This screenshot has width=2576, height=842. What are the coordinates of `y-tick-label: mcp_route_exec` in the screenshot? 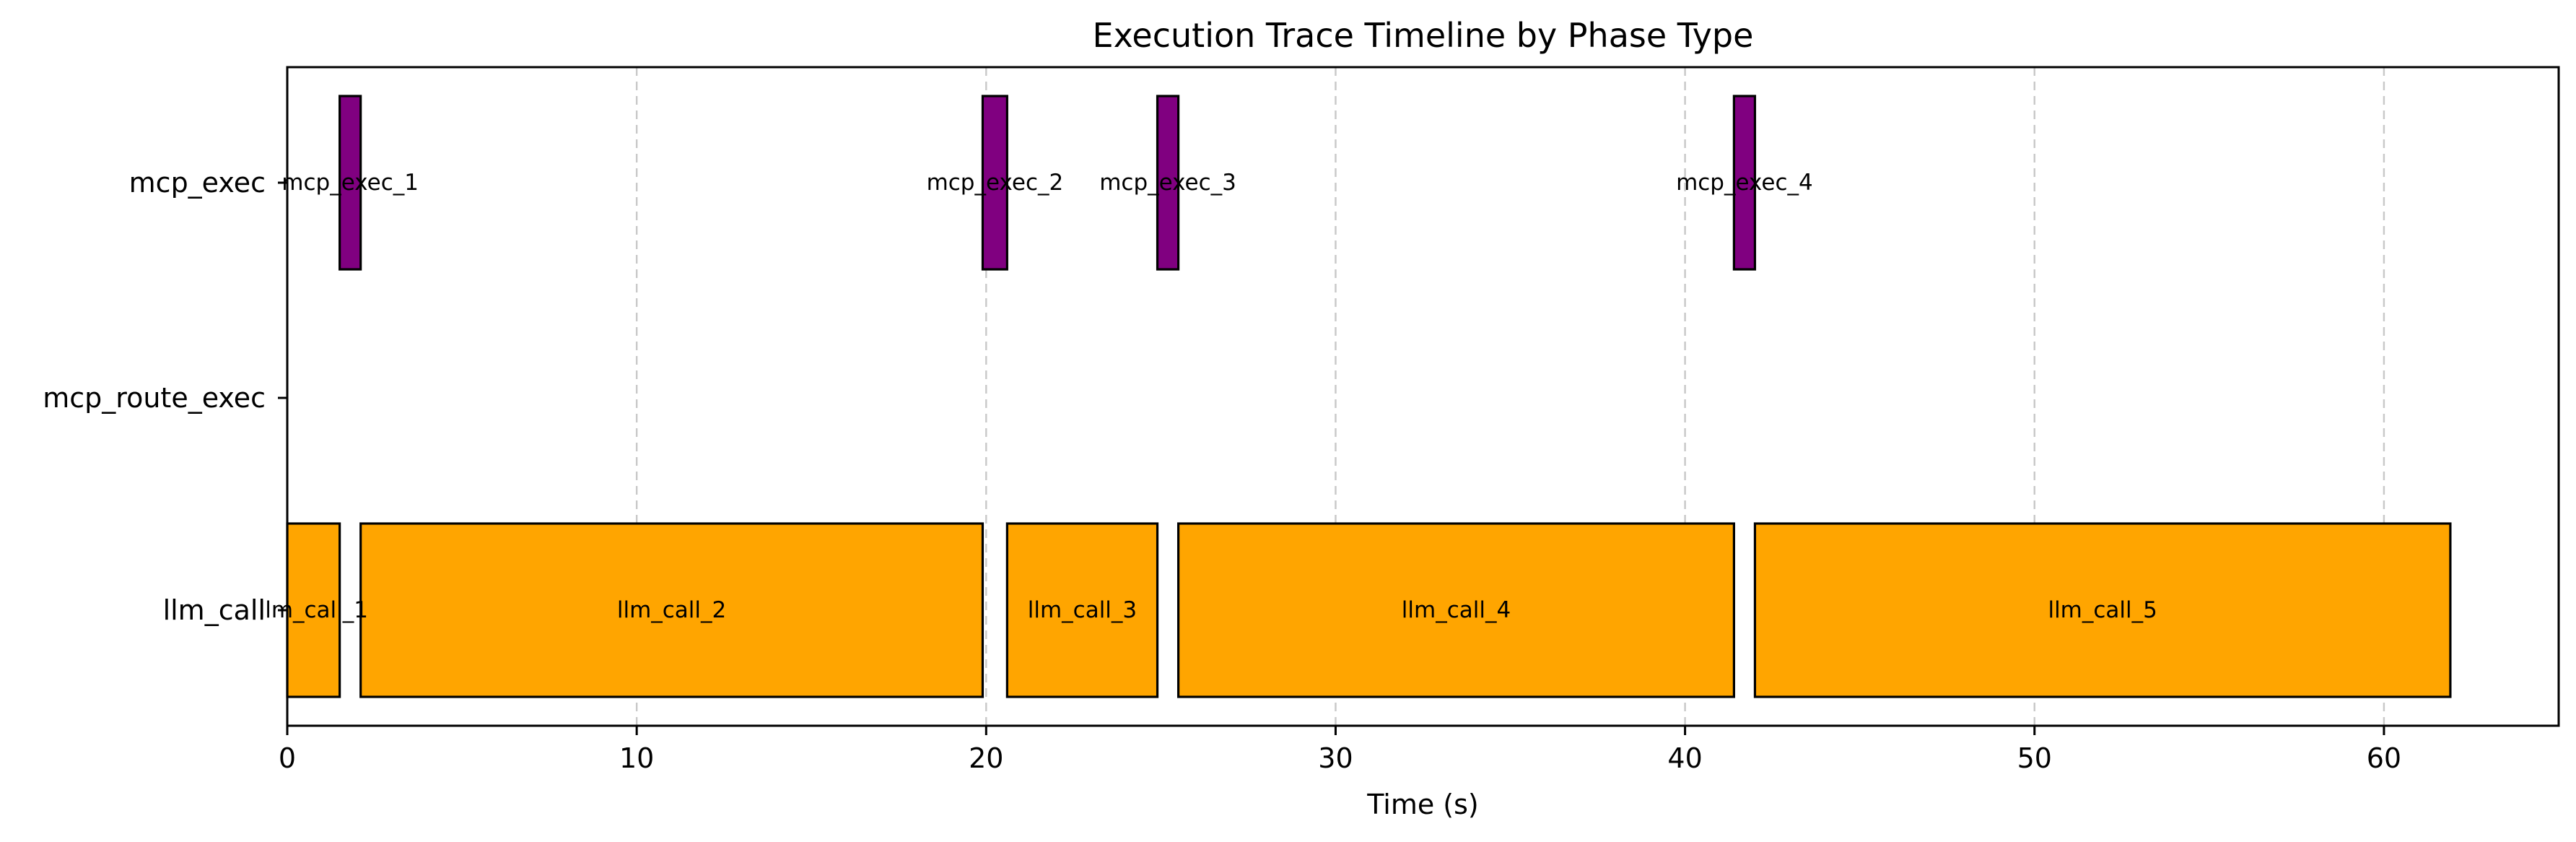 It's located at (154, 398).